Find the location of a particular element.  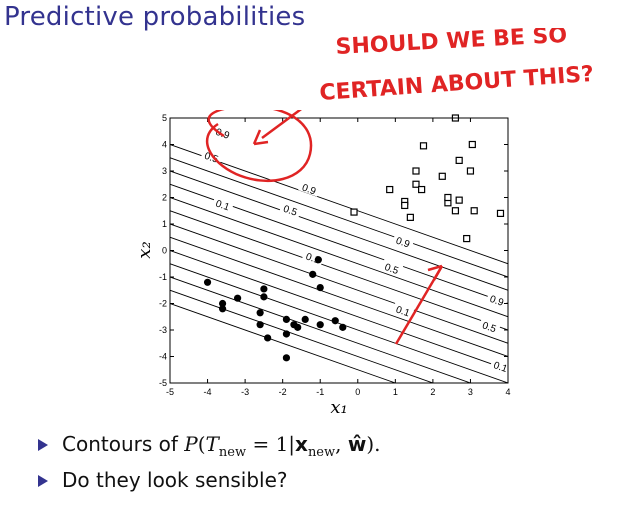

bullet-1-formula: P(Tnew = 1|xnew, ŵ). is located at coordinates (282, 446).